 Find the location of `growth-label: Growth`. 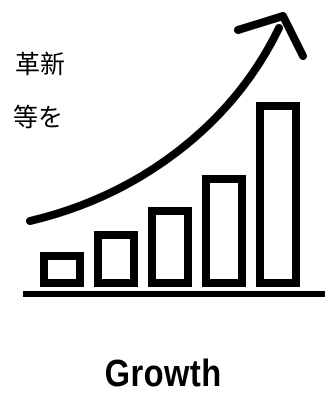

growth-label: Growth is located at coordinates (163, 374).